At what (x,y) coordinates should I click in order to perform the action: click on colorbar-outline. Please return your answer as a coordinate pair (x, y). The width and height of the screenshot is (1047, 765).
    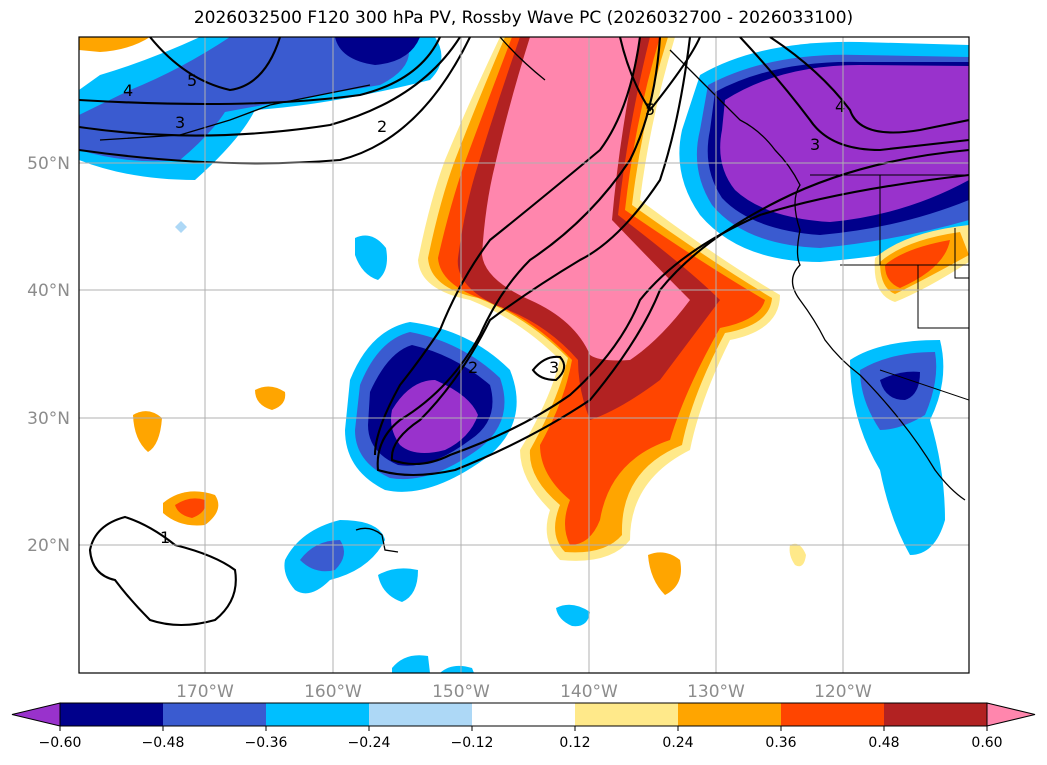
    Looking at the image, I should click on (523, 714).